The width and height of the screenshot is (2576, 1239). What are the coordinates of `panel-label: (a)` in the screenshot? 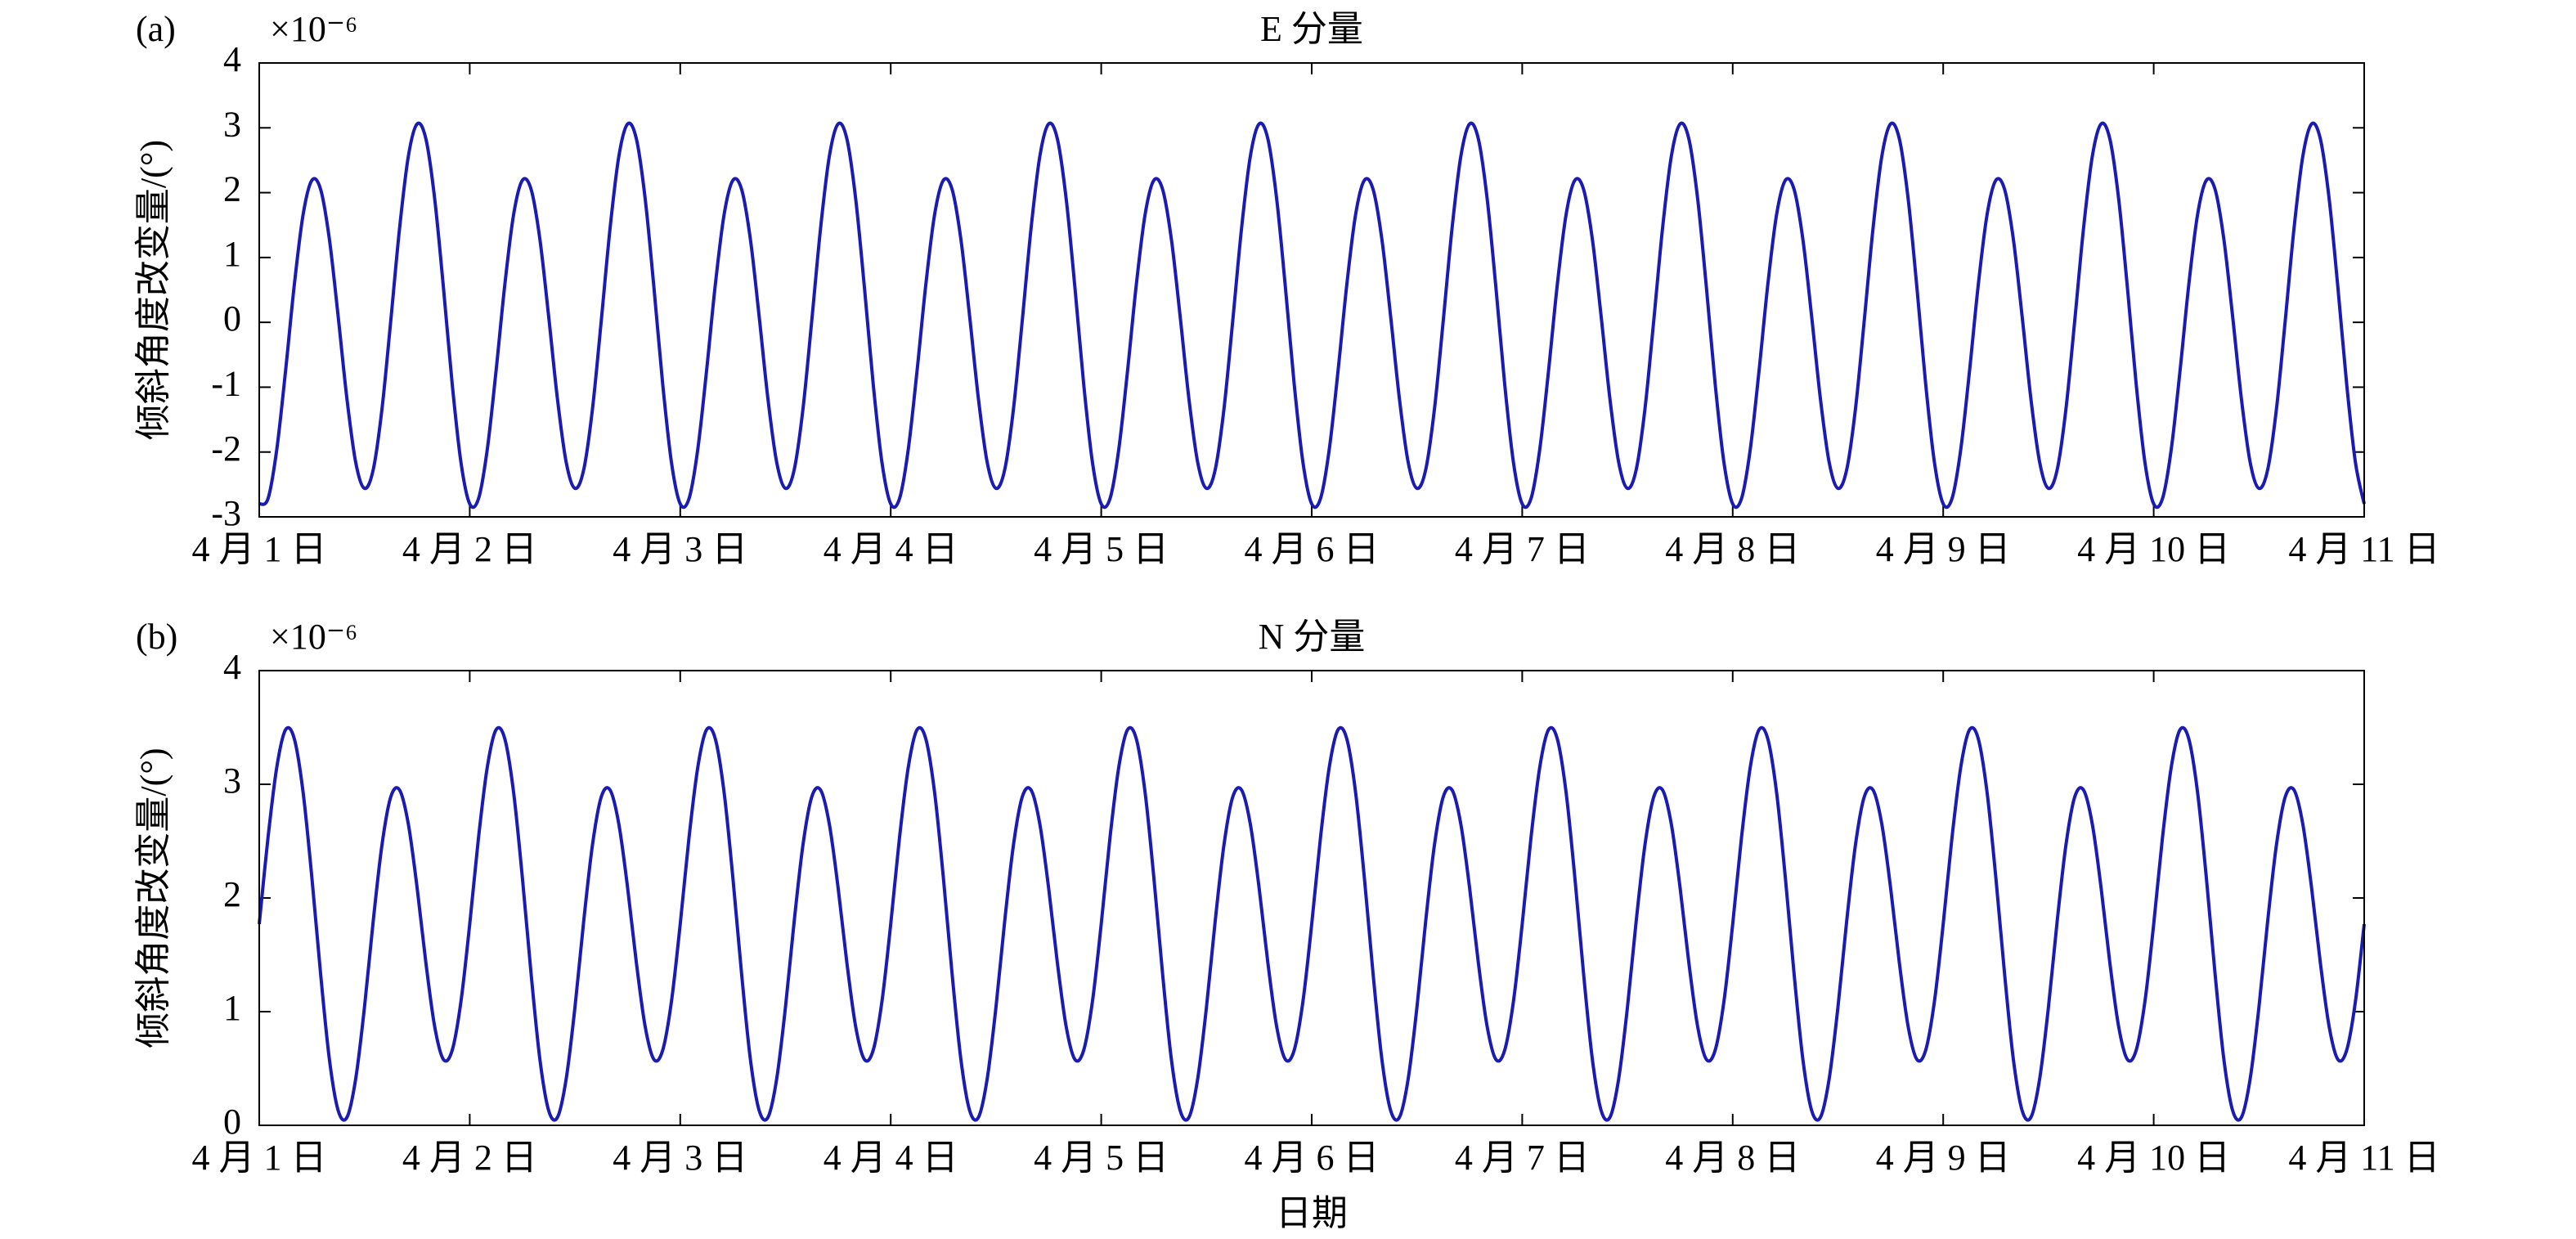 It's located at (156, 29).